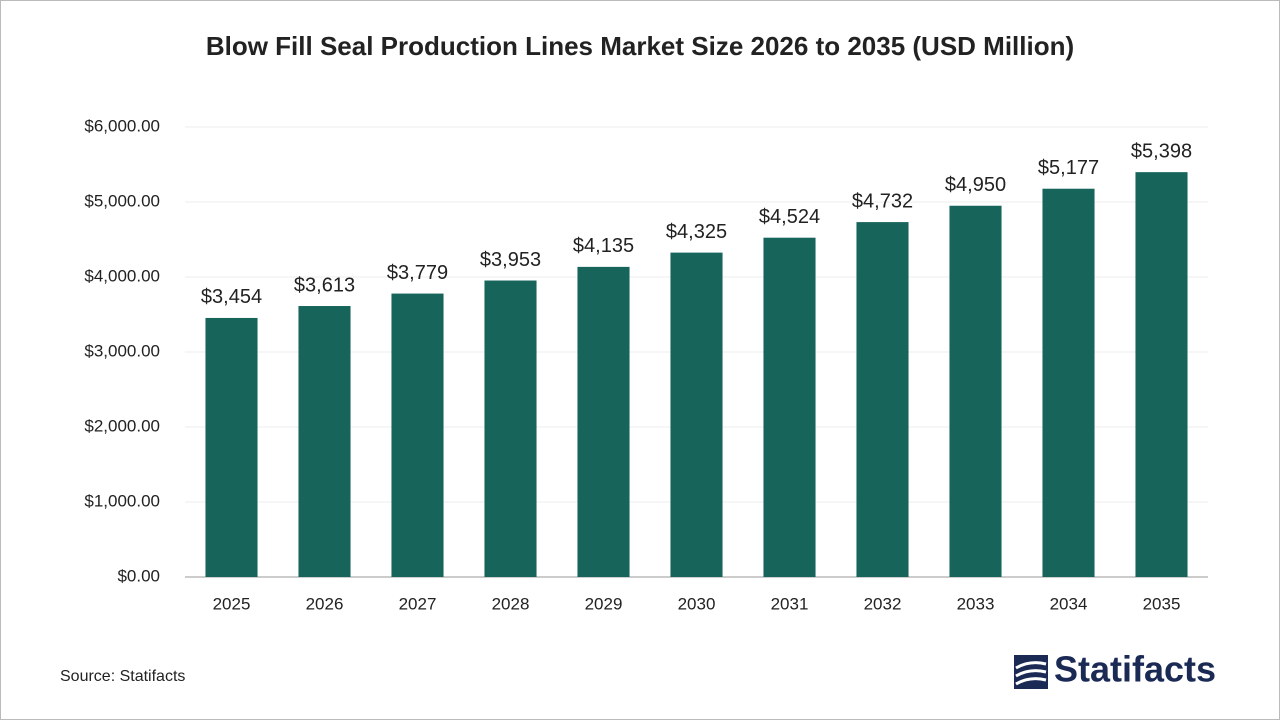 The image size is (1280, 720). I want to click on logo-icon, so click(1031, 672).